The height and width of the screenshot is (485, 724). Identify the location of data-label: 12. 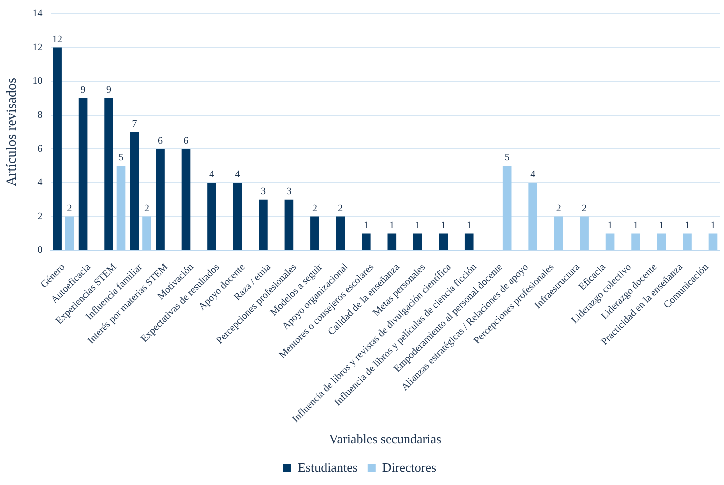
(57, 40).